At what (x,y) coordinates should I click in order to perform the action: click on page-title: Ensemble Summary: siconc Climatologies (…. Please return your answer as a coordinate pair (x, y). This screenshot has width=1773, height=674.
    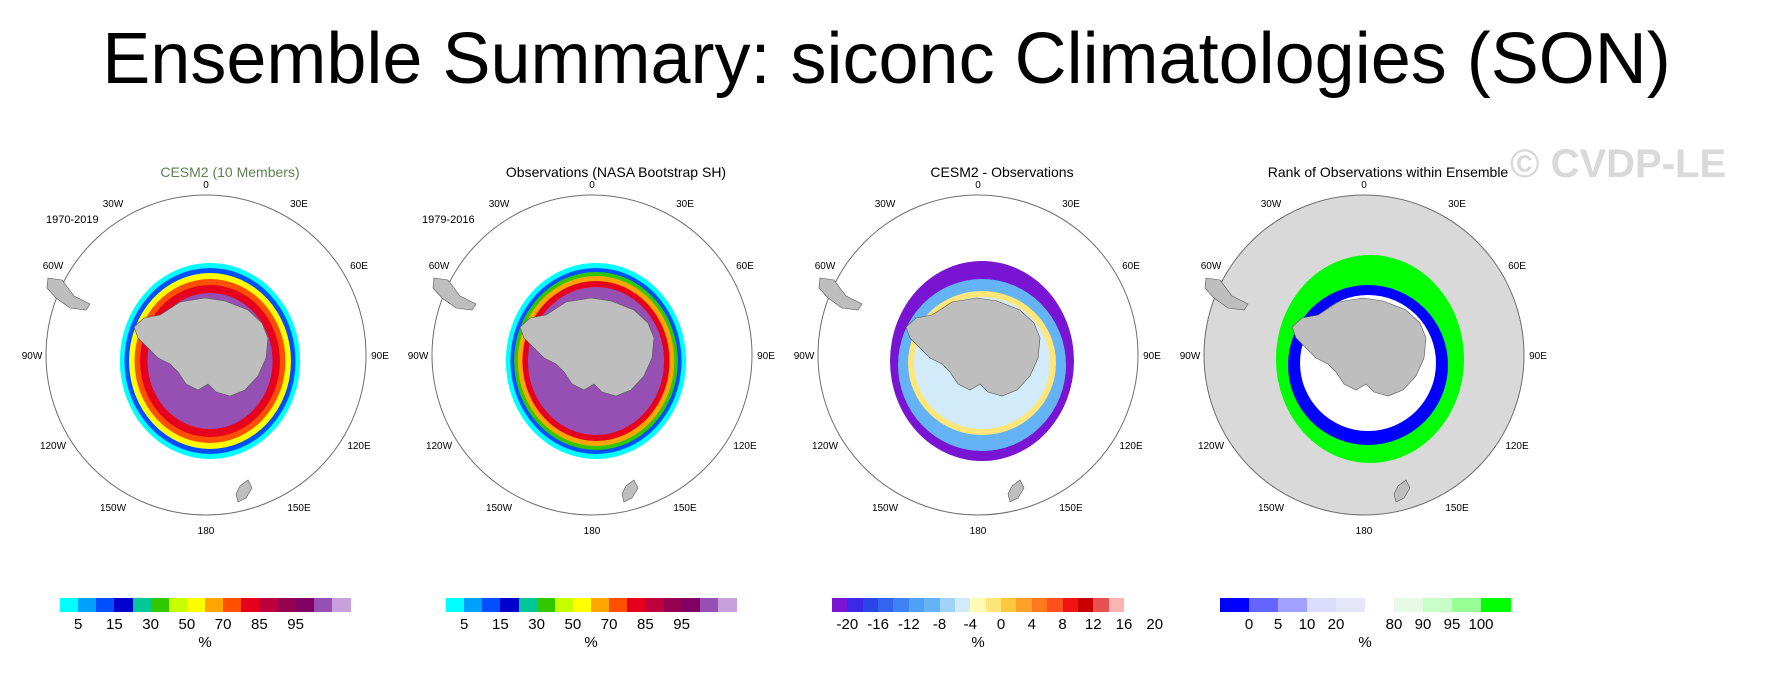
    Looking at the image, I should click on (886, 59).